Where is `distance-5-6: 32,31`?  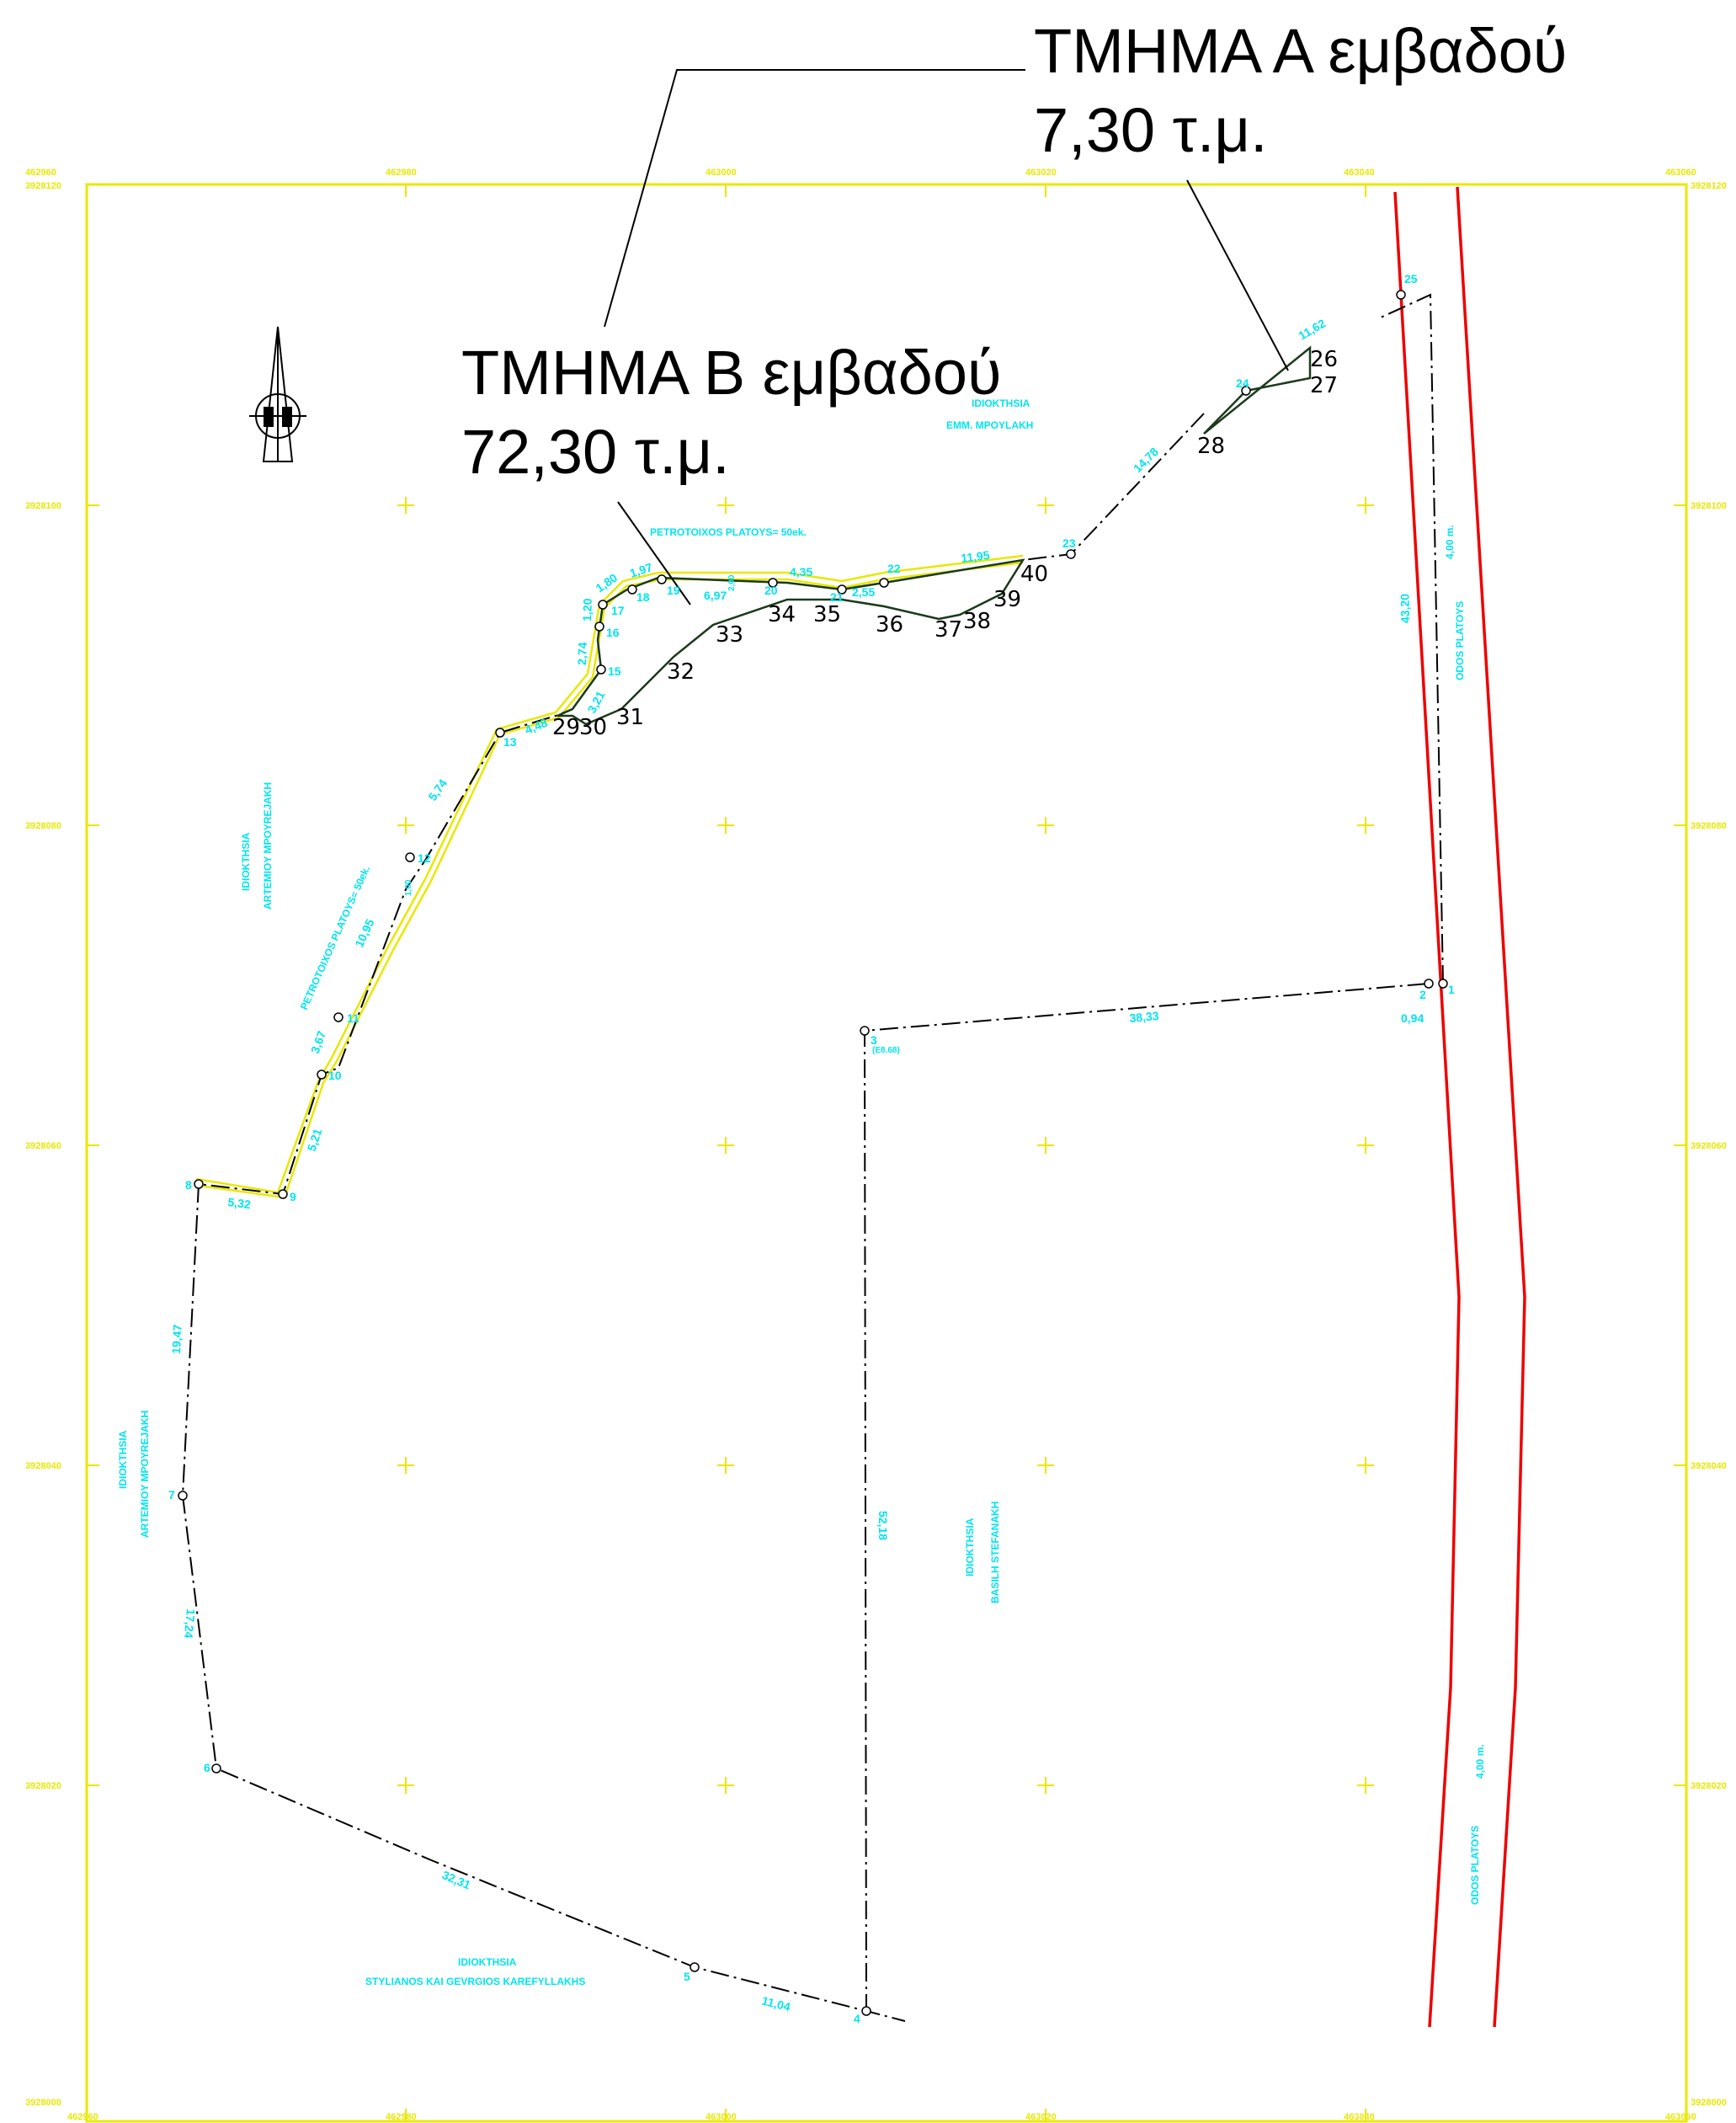
distance-5-6: 32,31 is located at coordinates (456, 1880).